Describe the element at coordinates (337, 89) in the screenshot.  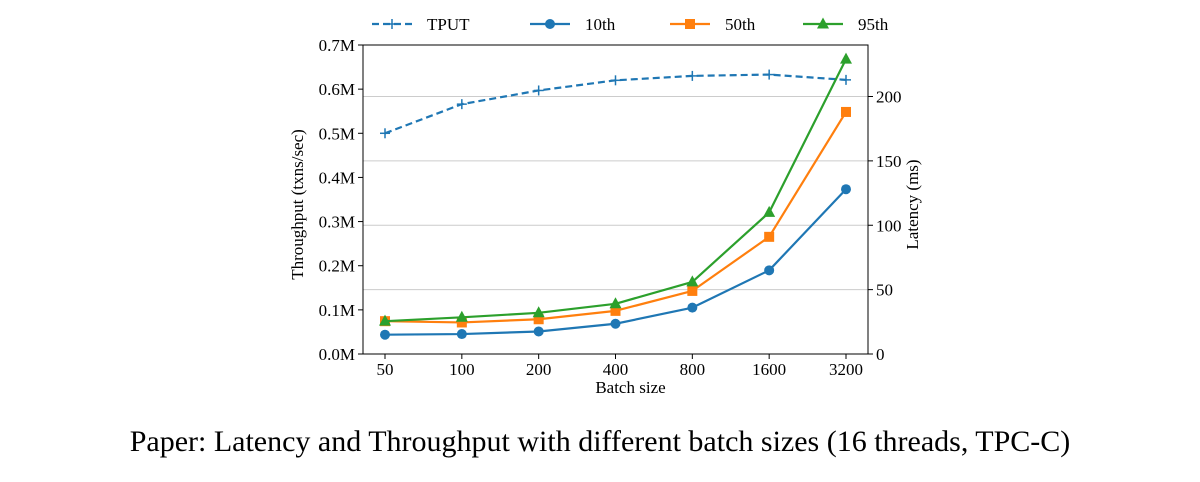
I see `left-tick-label: 0.6M` at that location.